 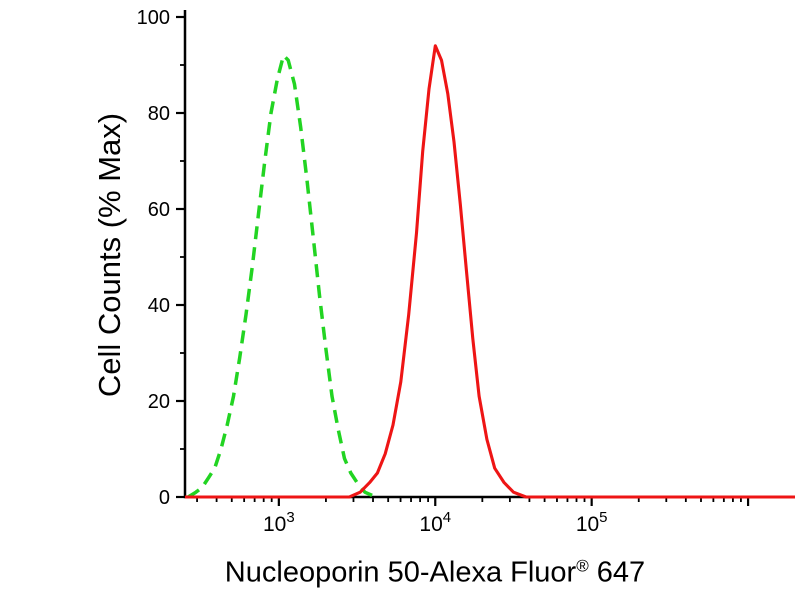 I want to click on x-tick-label: 10⁴, so click(x=435, y=522).